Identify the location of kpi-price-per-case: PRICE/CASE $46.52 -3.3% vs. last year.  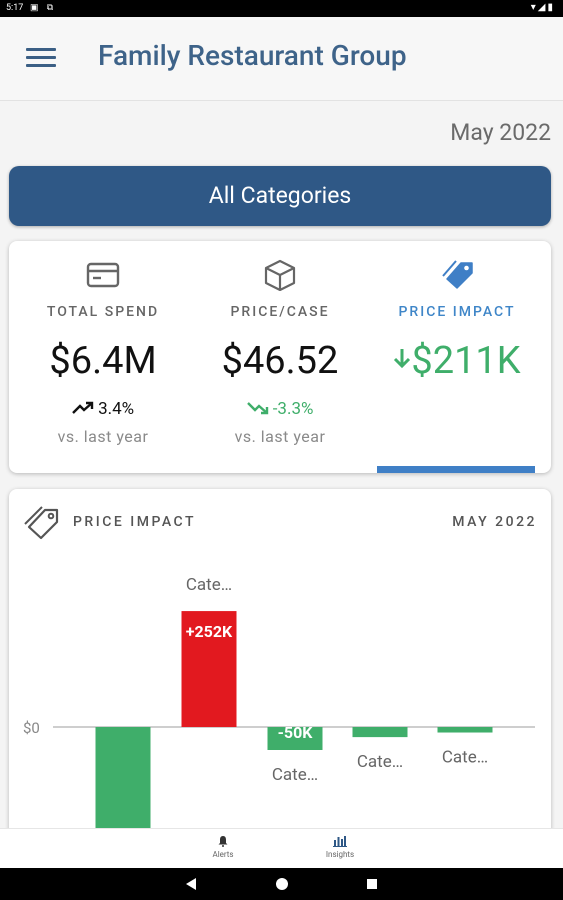
(280, 357).